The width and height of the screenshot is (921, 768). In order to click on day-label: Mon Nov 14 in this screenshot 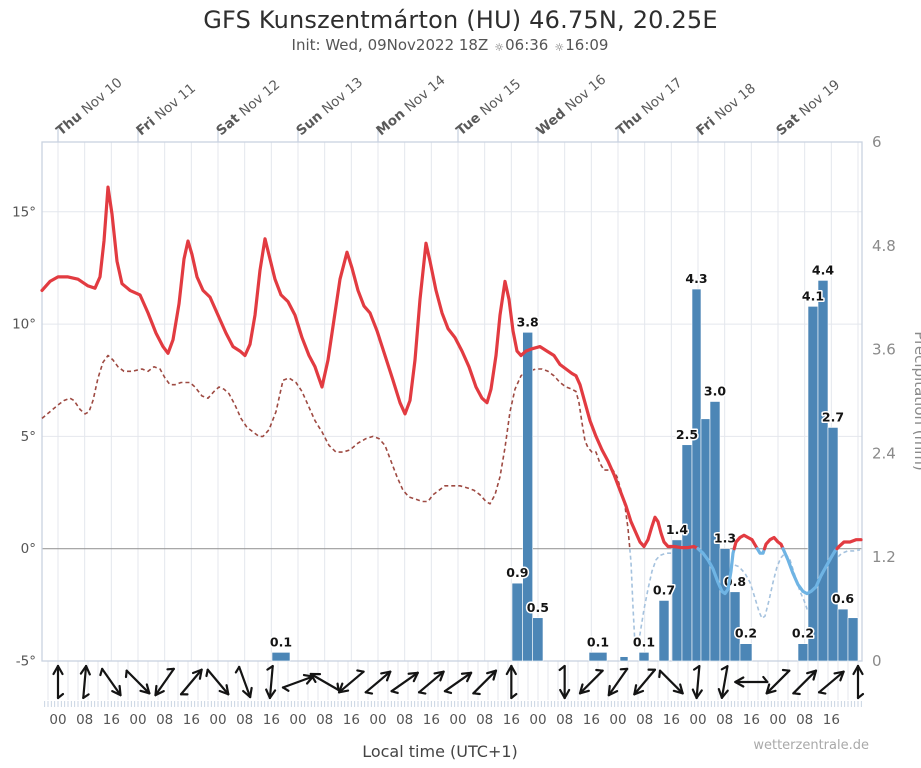, I will do `click(410, 105)`.